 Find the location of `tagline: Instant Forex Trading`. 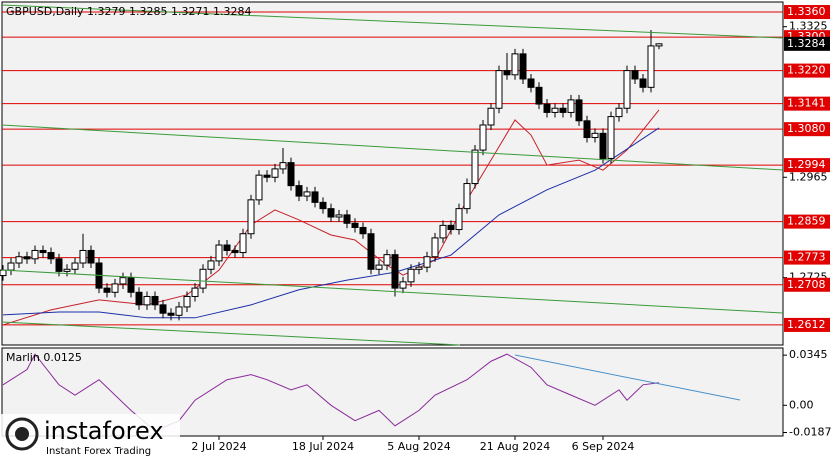

tagline: Instant Forex Trading is located at coordinates (98, 451).